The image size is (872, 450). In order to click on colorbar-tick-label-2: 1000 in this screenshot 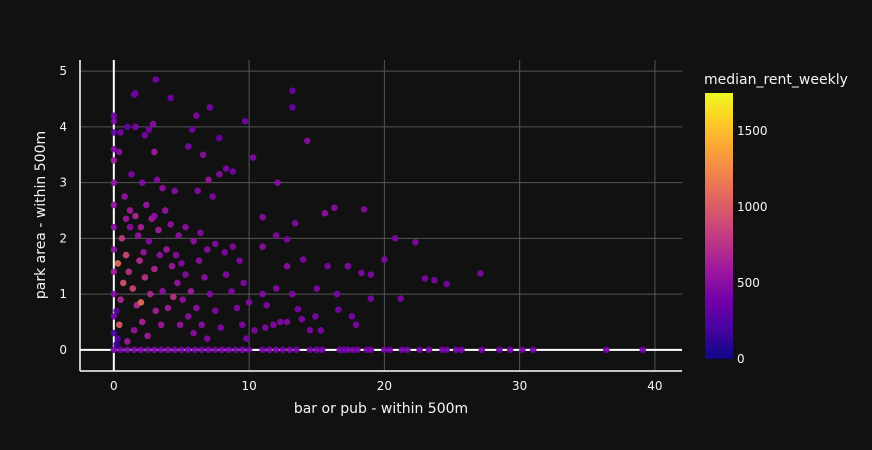, I will do `click(752, 207)`.